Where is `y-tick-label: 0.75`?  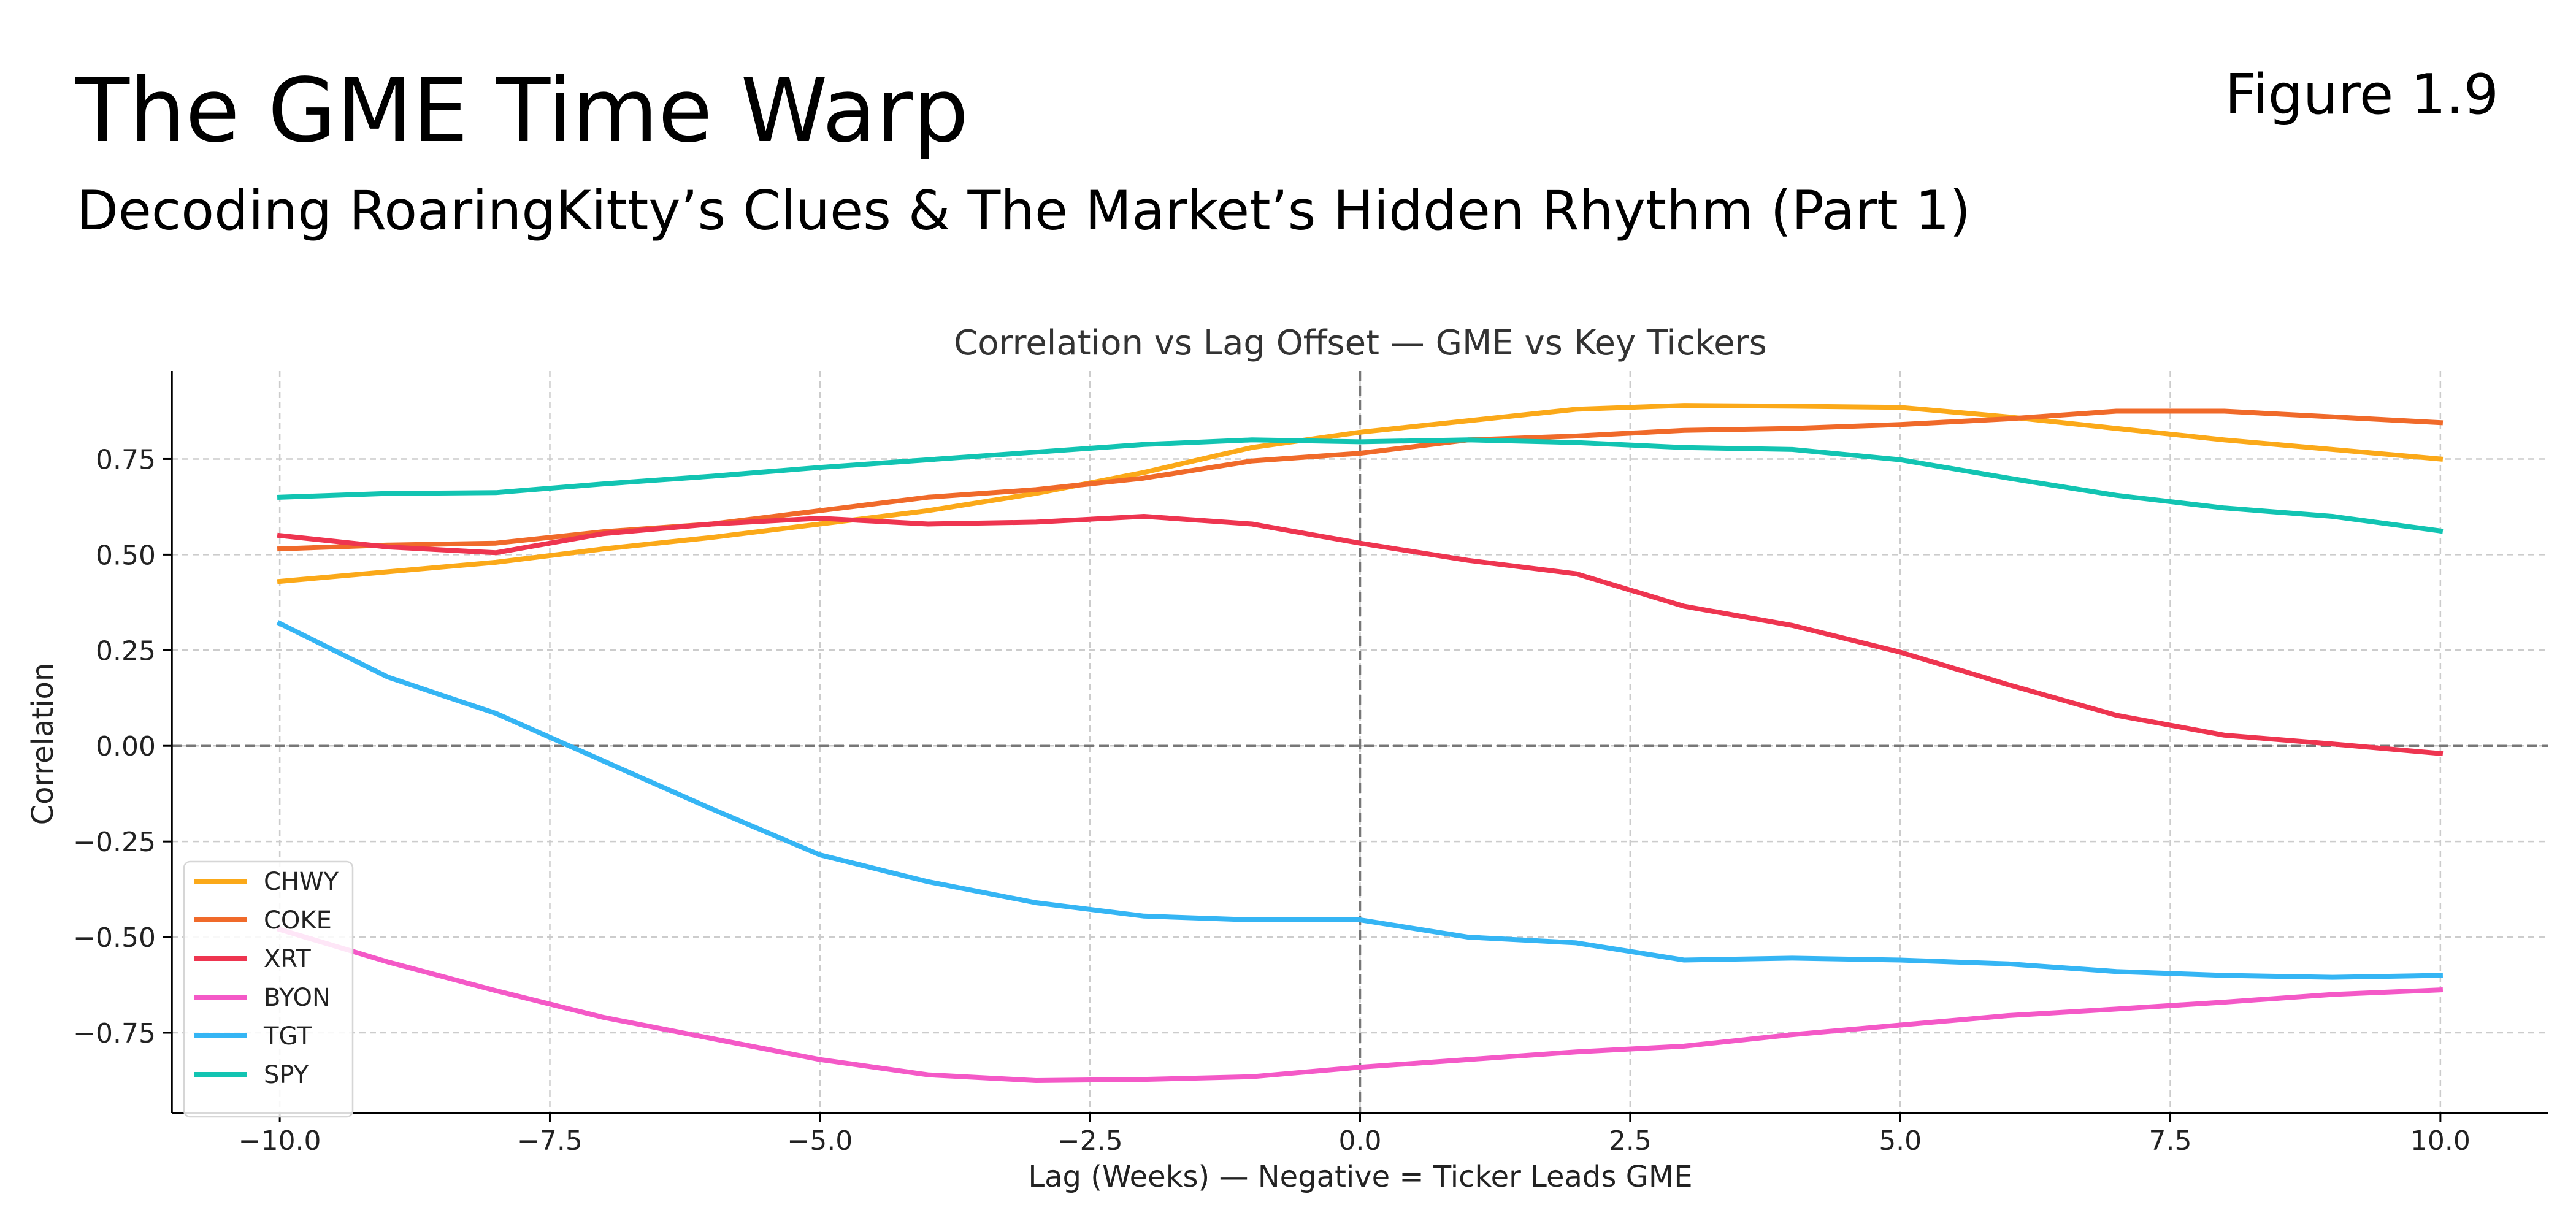 y-tick-label: 0.75 is located at coordinates (126, 459).